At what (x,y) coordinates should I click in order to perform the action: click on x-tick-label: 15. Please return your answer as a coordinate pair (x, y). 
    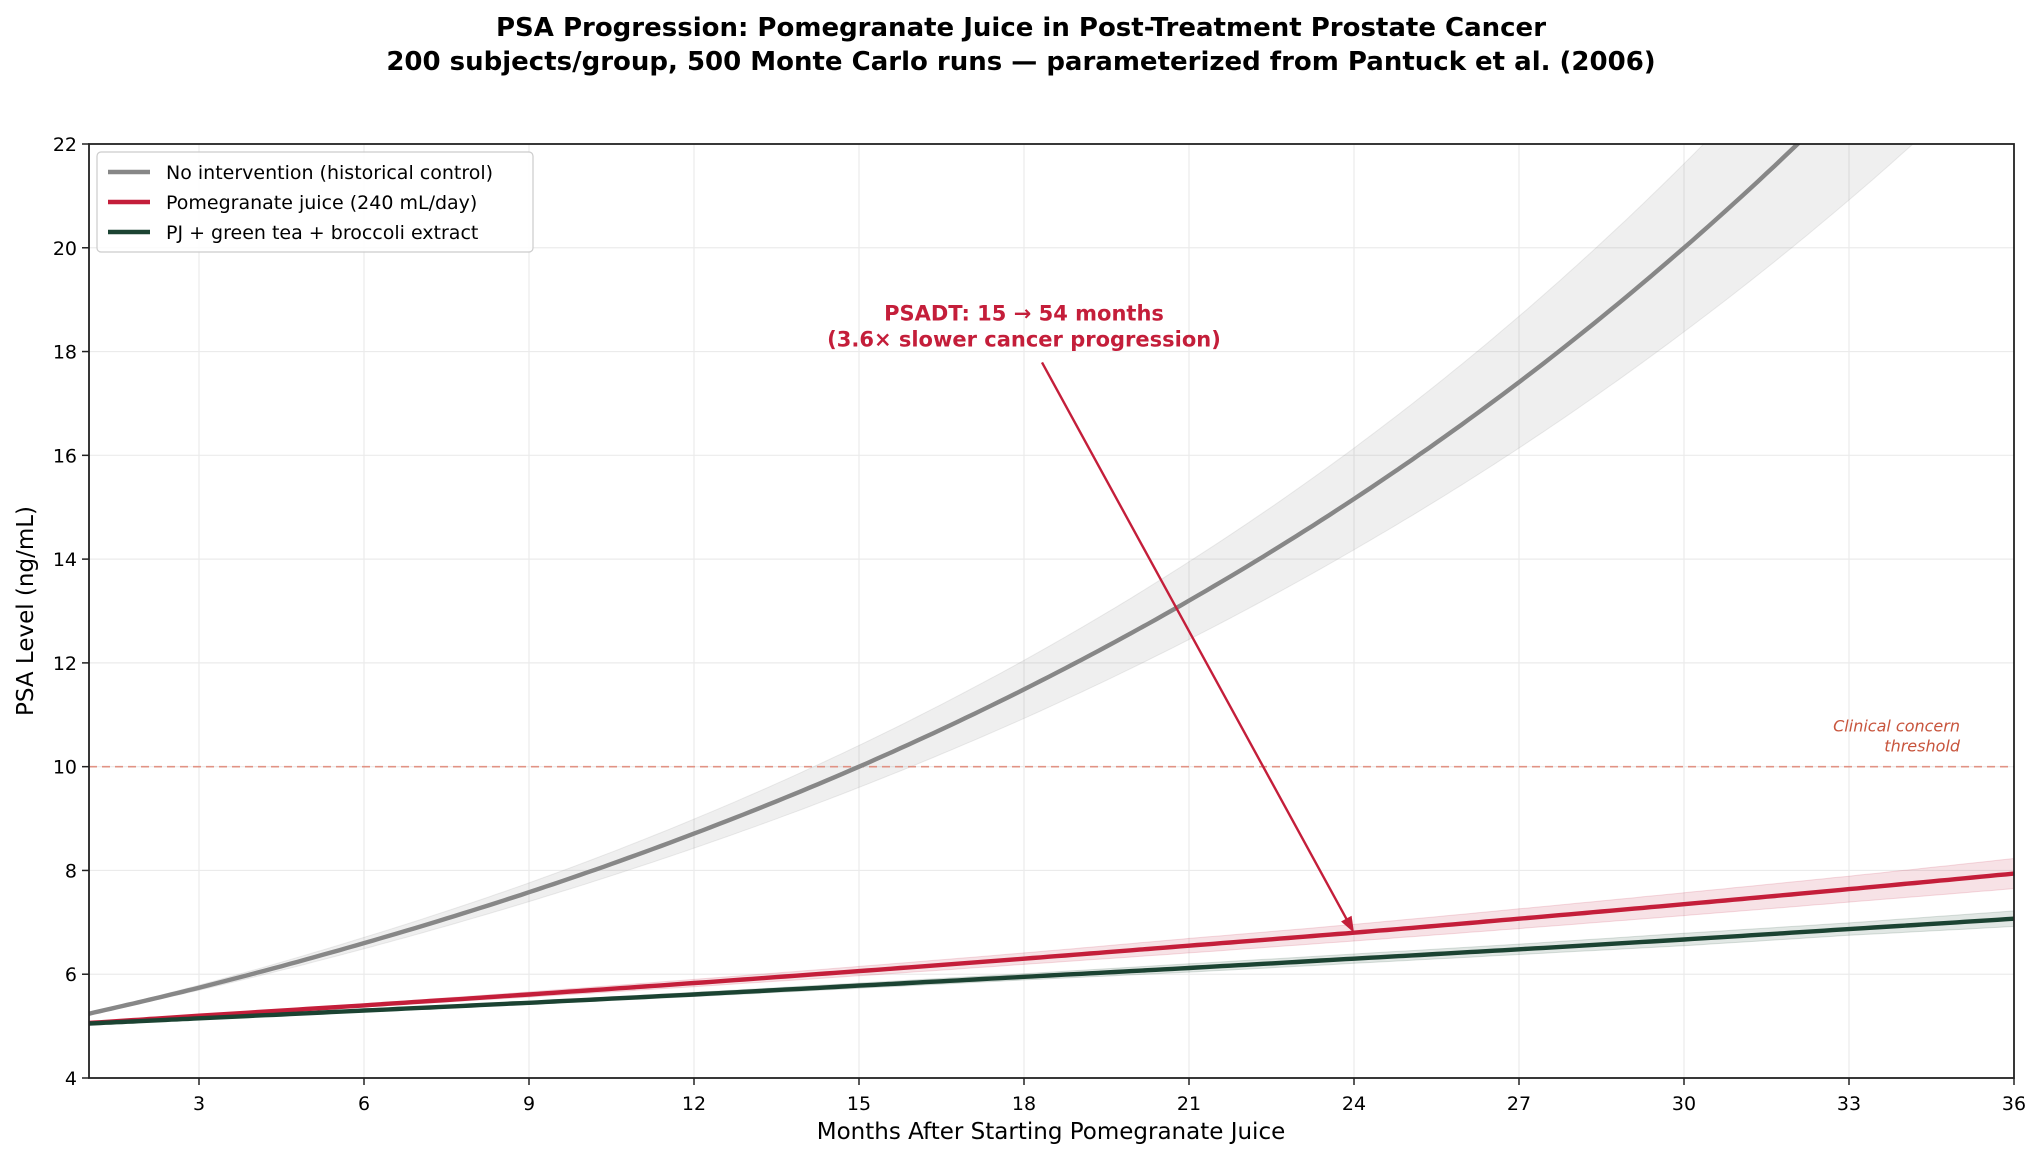
    Looking at the image, I should click on (859, 1104).